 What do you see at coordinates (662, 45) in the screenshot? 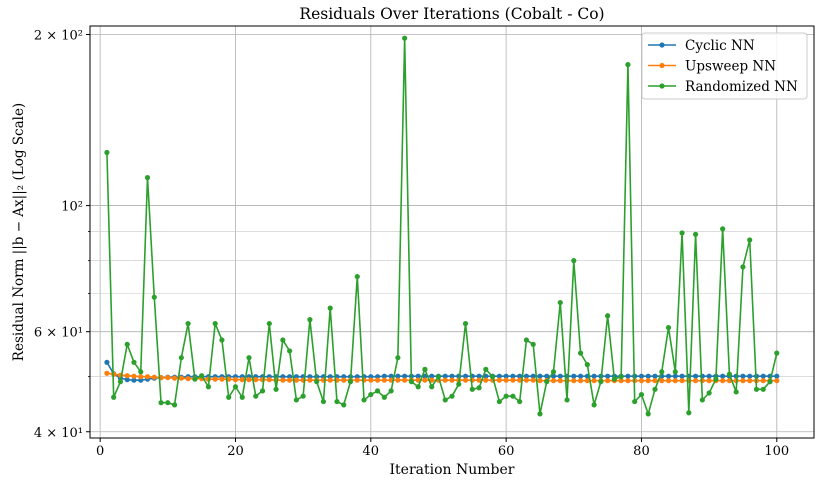
I see `legend-swatch-marker` at bounding box center [662, 45].